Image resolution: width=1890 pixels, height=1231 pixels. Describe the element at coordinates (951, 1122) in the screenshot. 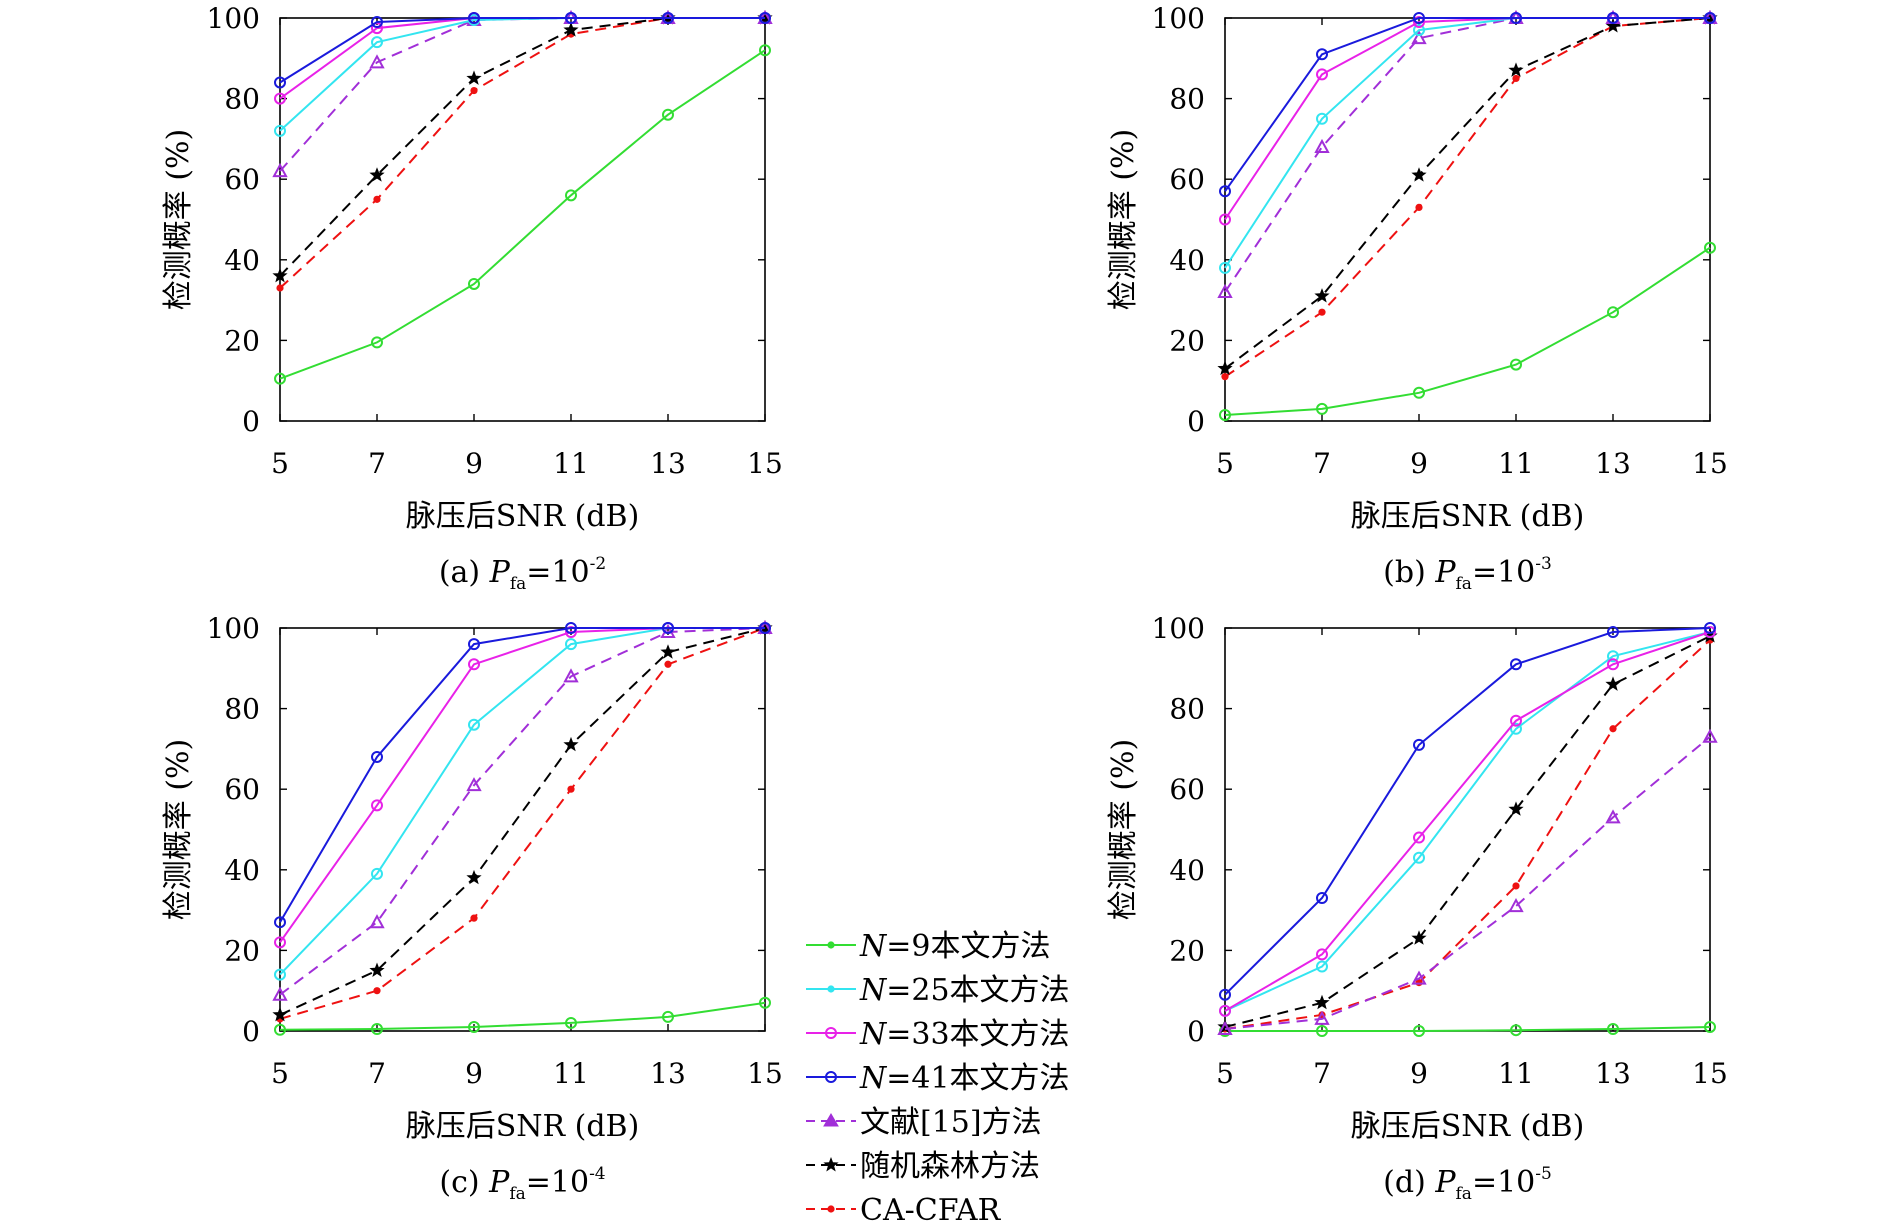

I see `legend-label-ref15: 文献[15]方法` at that location.